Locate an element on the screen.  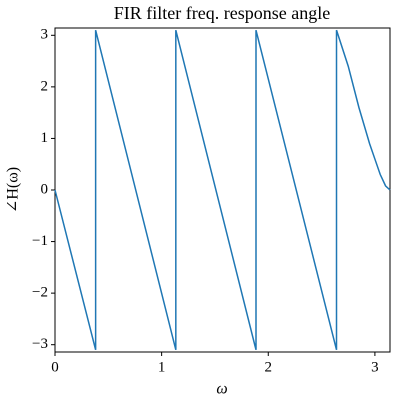
y-tick-label: −2 is located at coordinates (40, 293).